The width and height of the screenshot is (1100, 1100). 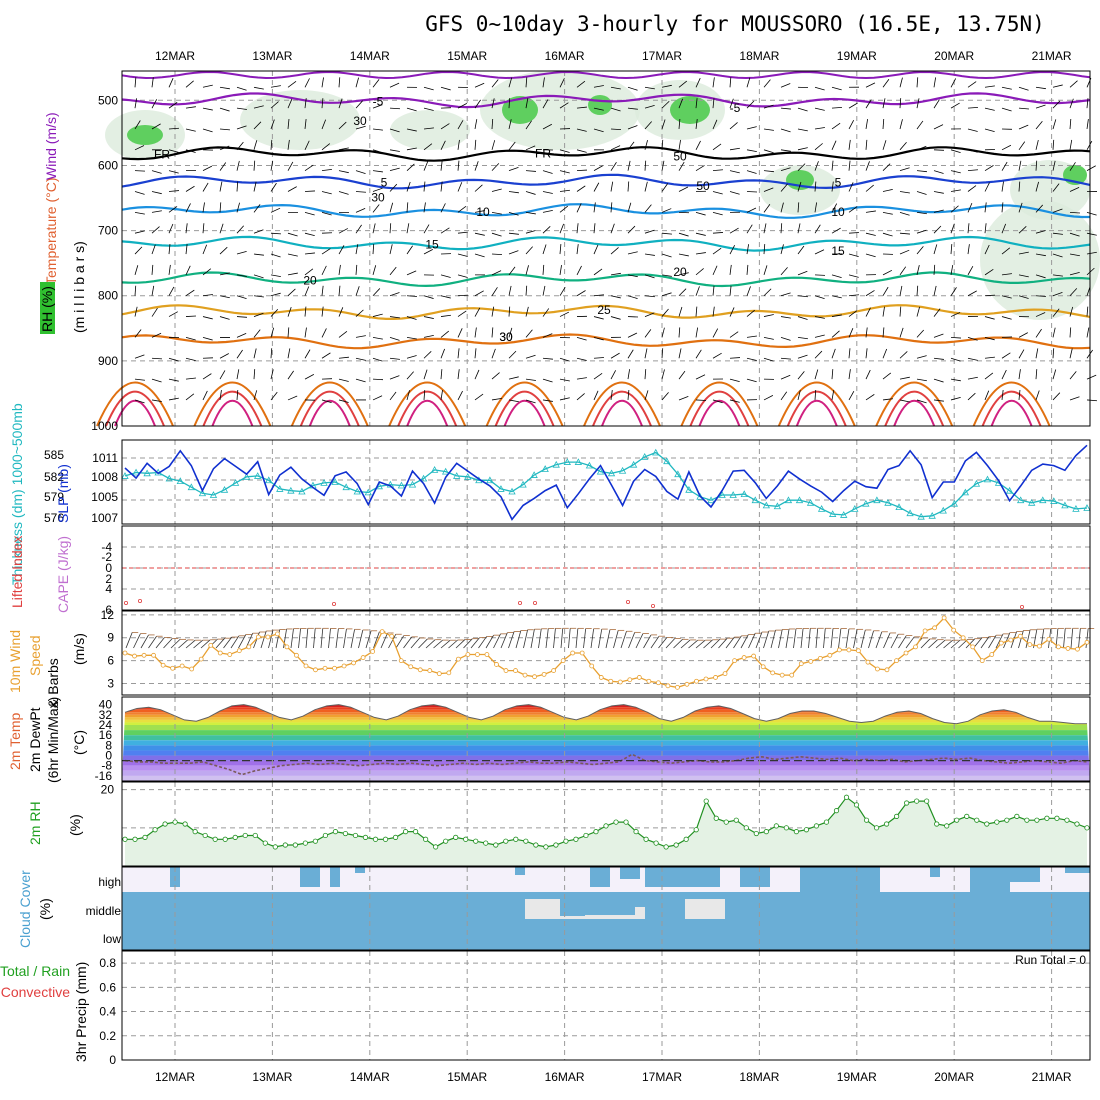 What do you see at coordinates (1052, 56) in the screenshot?
I see `top-day-label: 21MAR` at bounding box center [1052, 56].